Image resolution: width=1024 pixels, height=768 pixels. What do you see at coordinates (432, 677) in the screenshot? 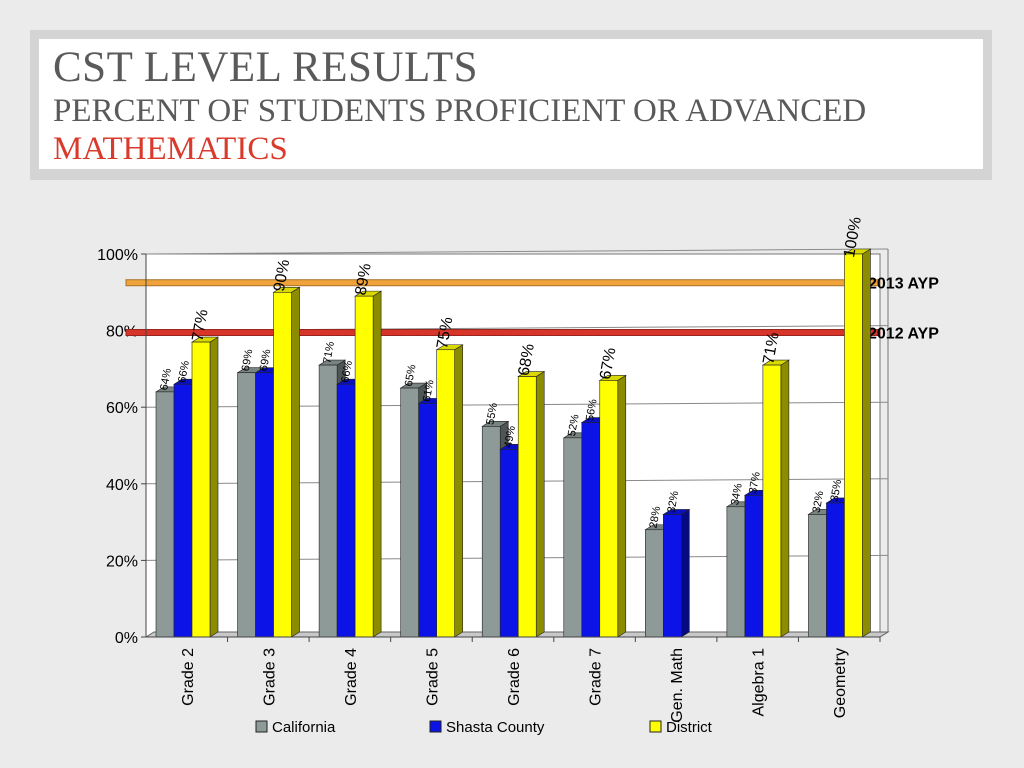
I see `x-tick-label: Grade 5` at bounding box center [432, 677].